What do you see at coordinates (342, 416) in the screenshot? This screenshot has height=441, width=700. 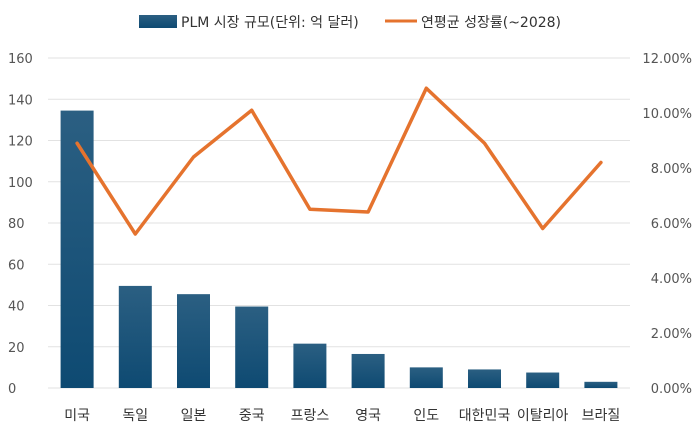 I see `category-axis: 미국 독일 일본 중국 프랑스 영국 인도 대한민국 이탈리아 브라질` at bounding box center [342, 416].